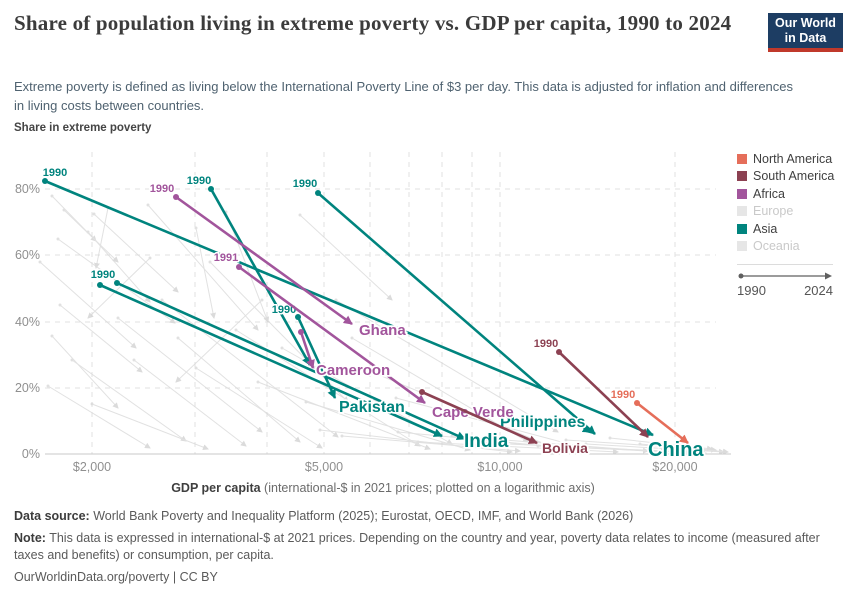 The width and height of the screenshot is (850, 600). I want to click on year-label-asia-unlabeled: 1990, so click(103, 275).